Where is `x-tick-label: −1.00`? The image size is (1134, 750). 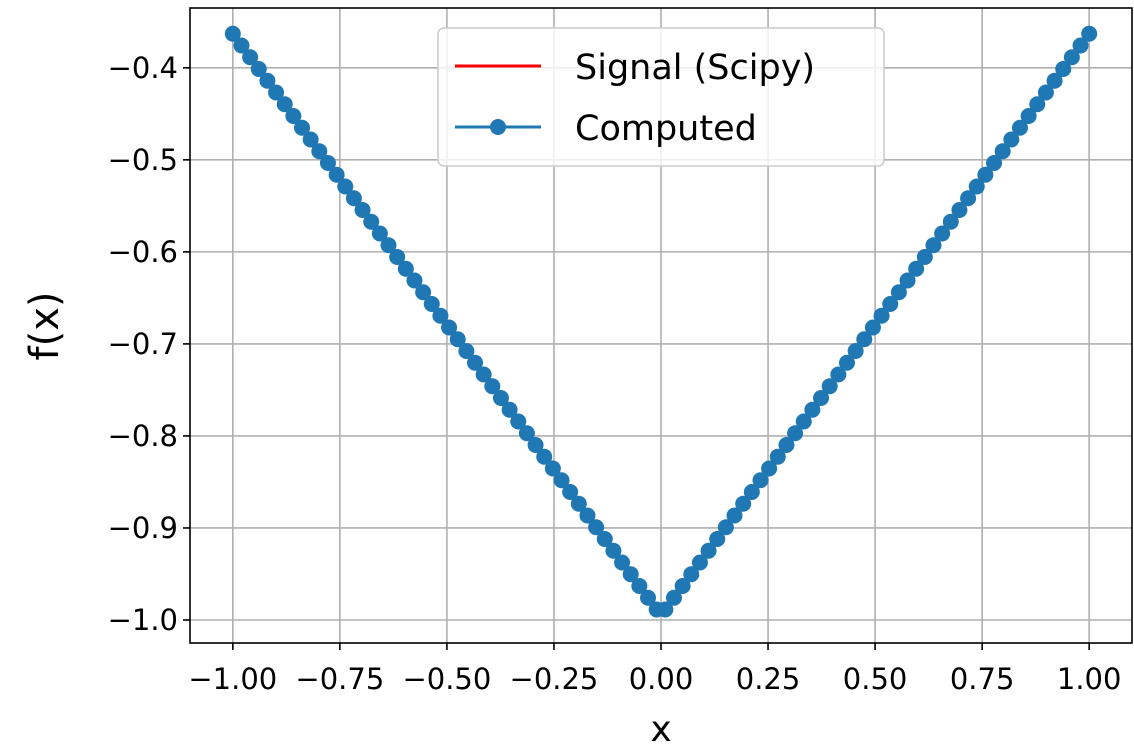 x-tick-label: −1.00 is located at coordinates (232, 679).